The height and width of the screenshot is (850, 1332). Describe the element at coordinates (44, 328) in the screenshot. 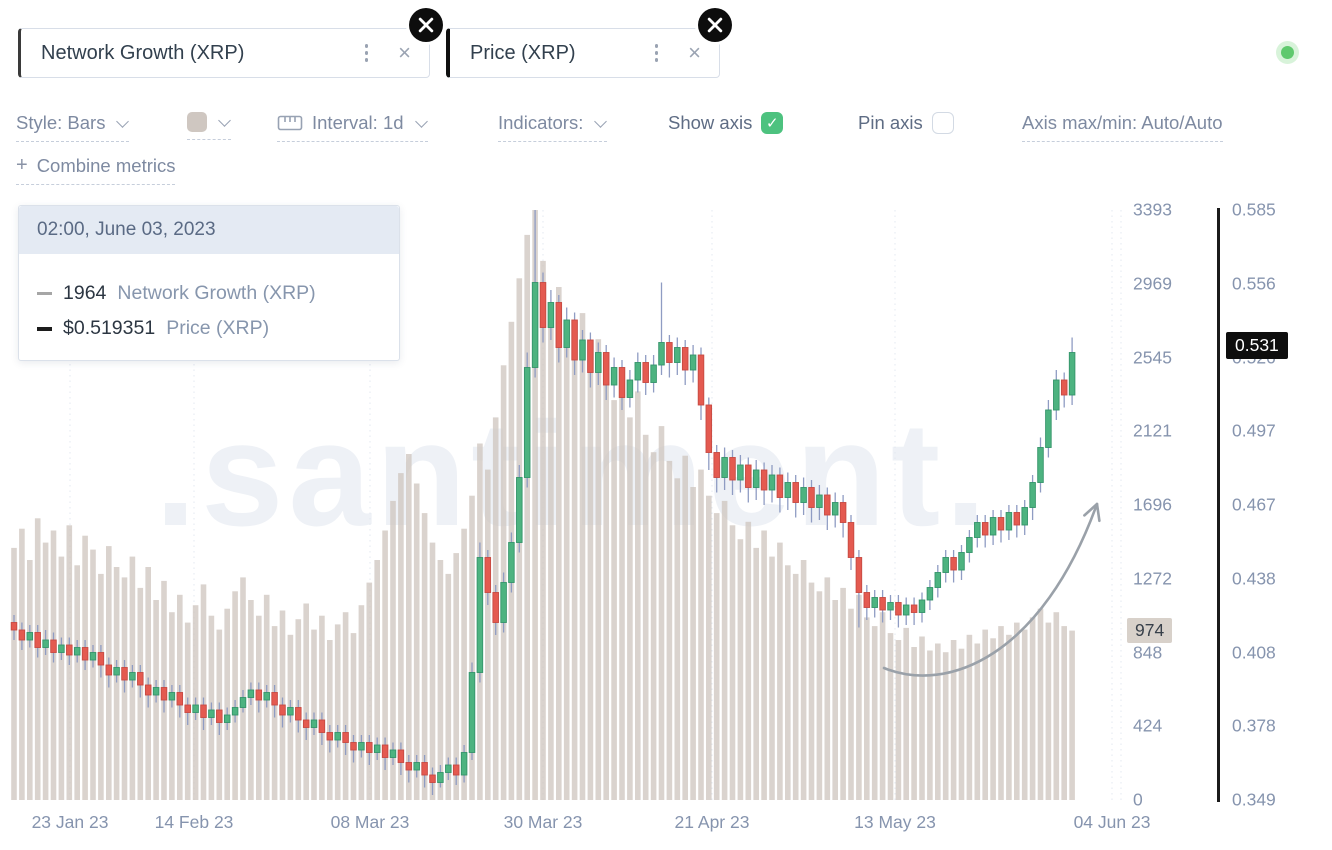

I see `price-series-marker` at that location.